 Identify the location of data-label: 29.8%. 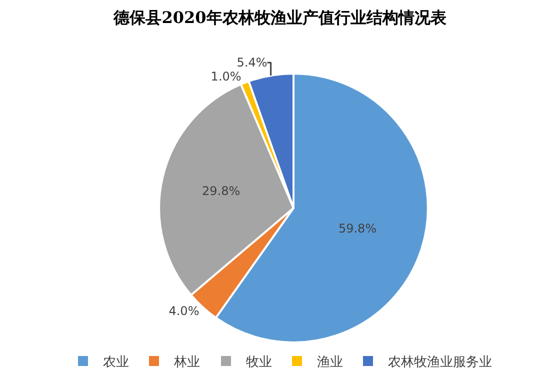
(221, 191).